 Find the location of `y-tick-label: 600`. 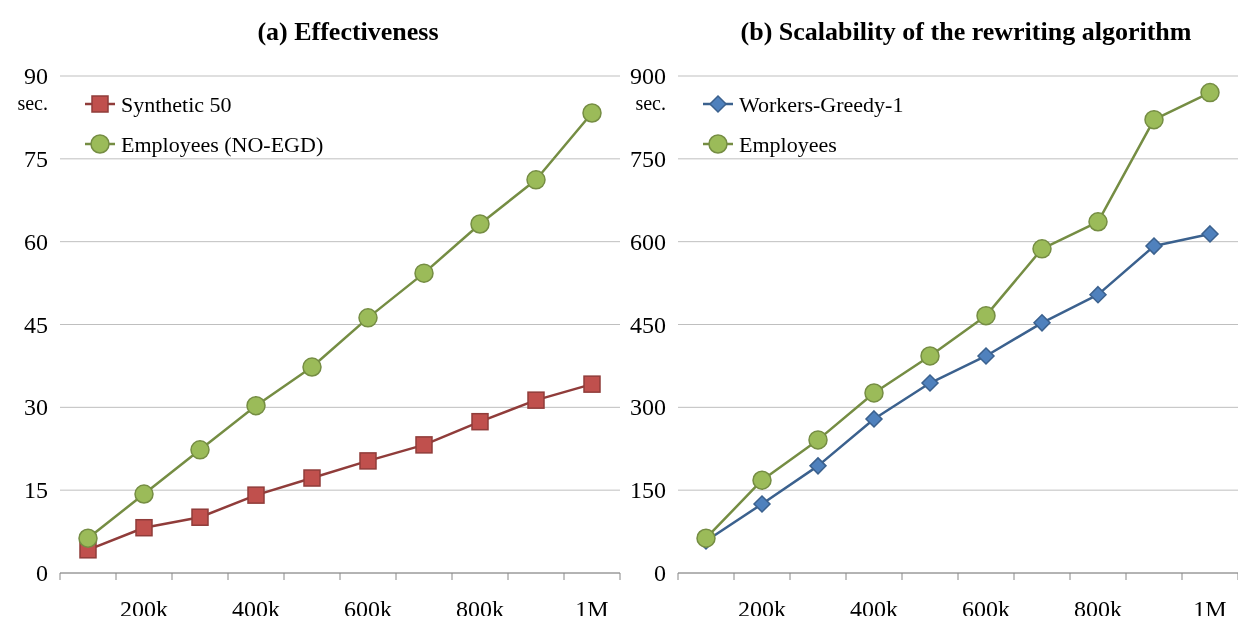

y-tick-label: 600 is located at coordinates (648, 241).